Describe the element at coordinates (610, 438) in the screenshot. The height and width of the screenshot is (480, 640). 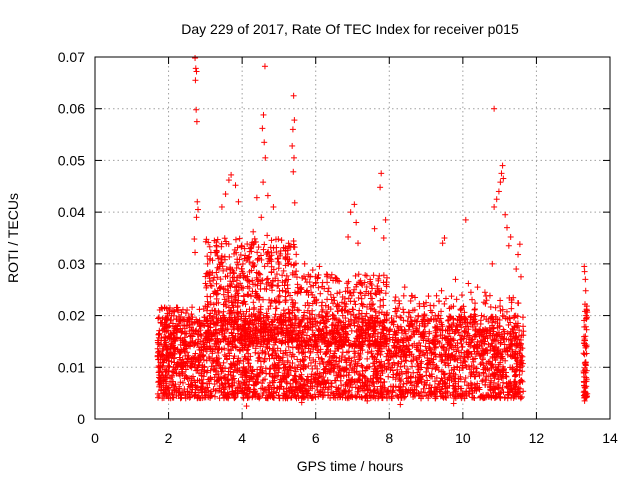
I see `x-tick-label: 14` at that location.